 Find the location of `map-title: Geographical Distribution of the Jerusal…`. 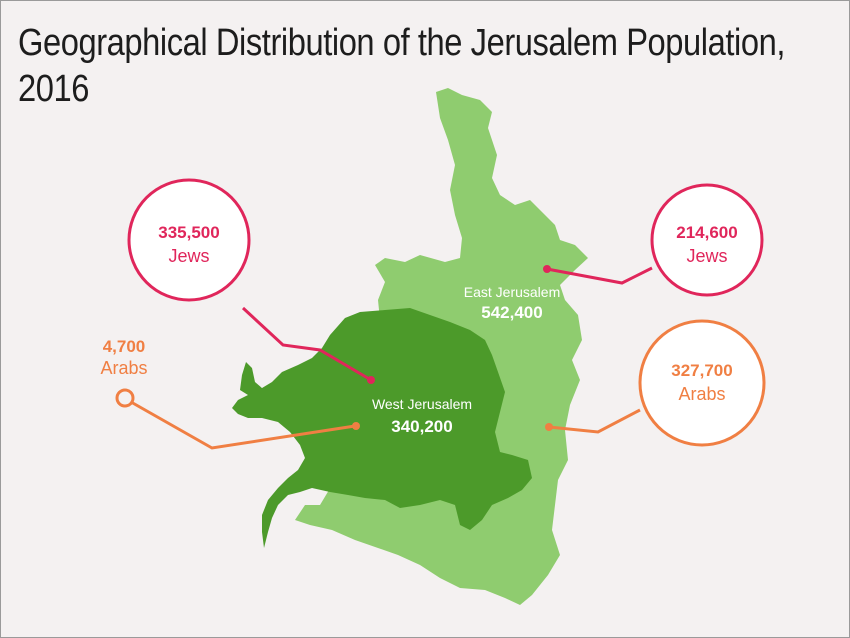

map-title: Geographical Distribution of the Jerusal… is located at coordinates (401, 66).